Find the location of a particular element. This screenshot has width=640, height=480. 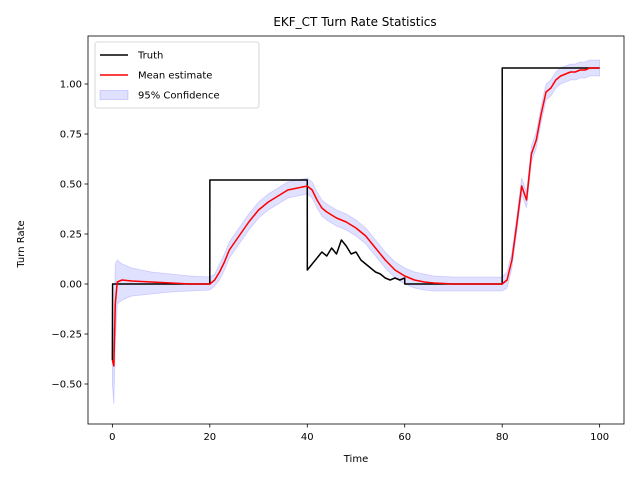

legend-confidence-label: 95% Confidence is located at coordinates (179, 96).